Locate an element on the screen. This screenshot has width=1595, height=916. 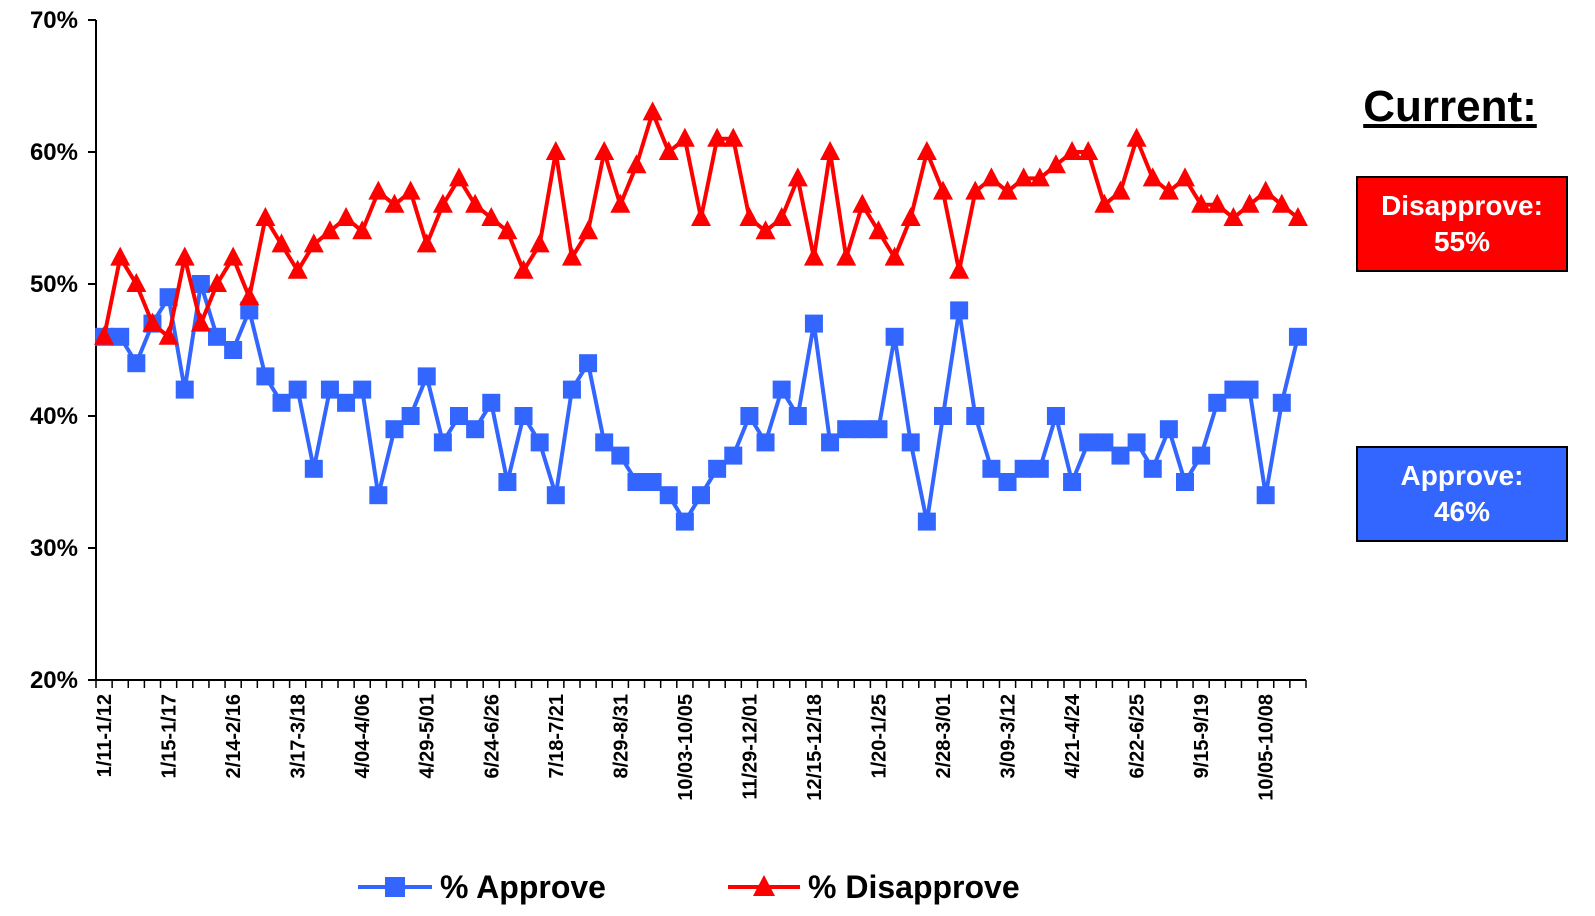
y-tick-label: 50% is located at coordinates (54, 284).